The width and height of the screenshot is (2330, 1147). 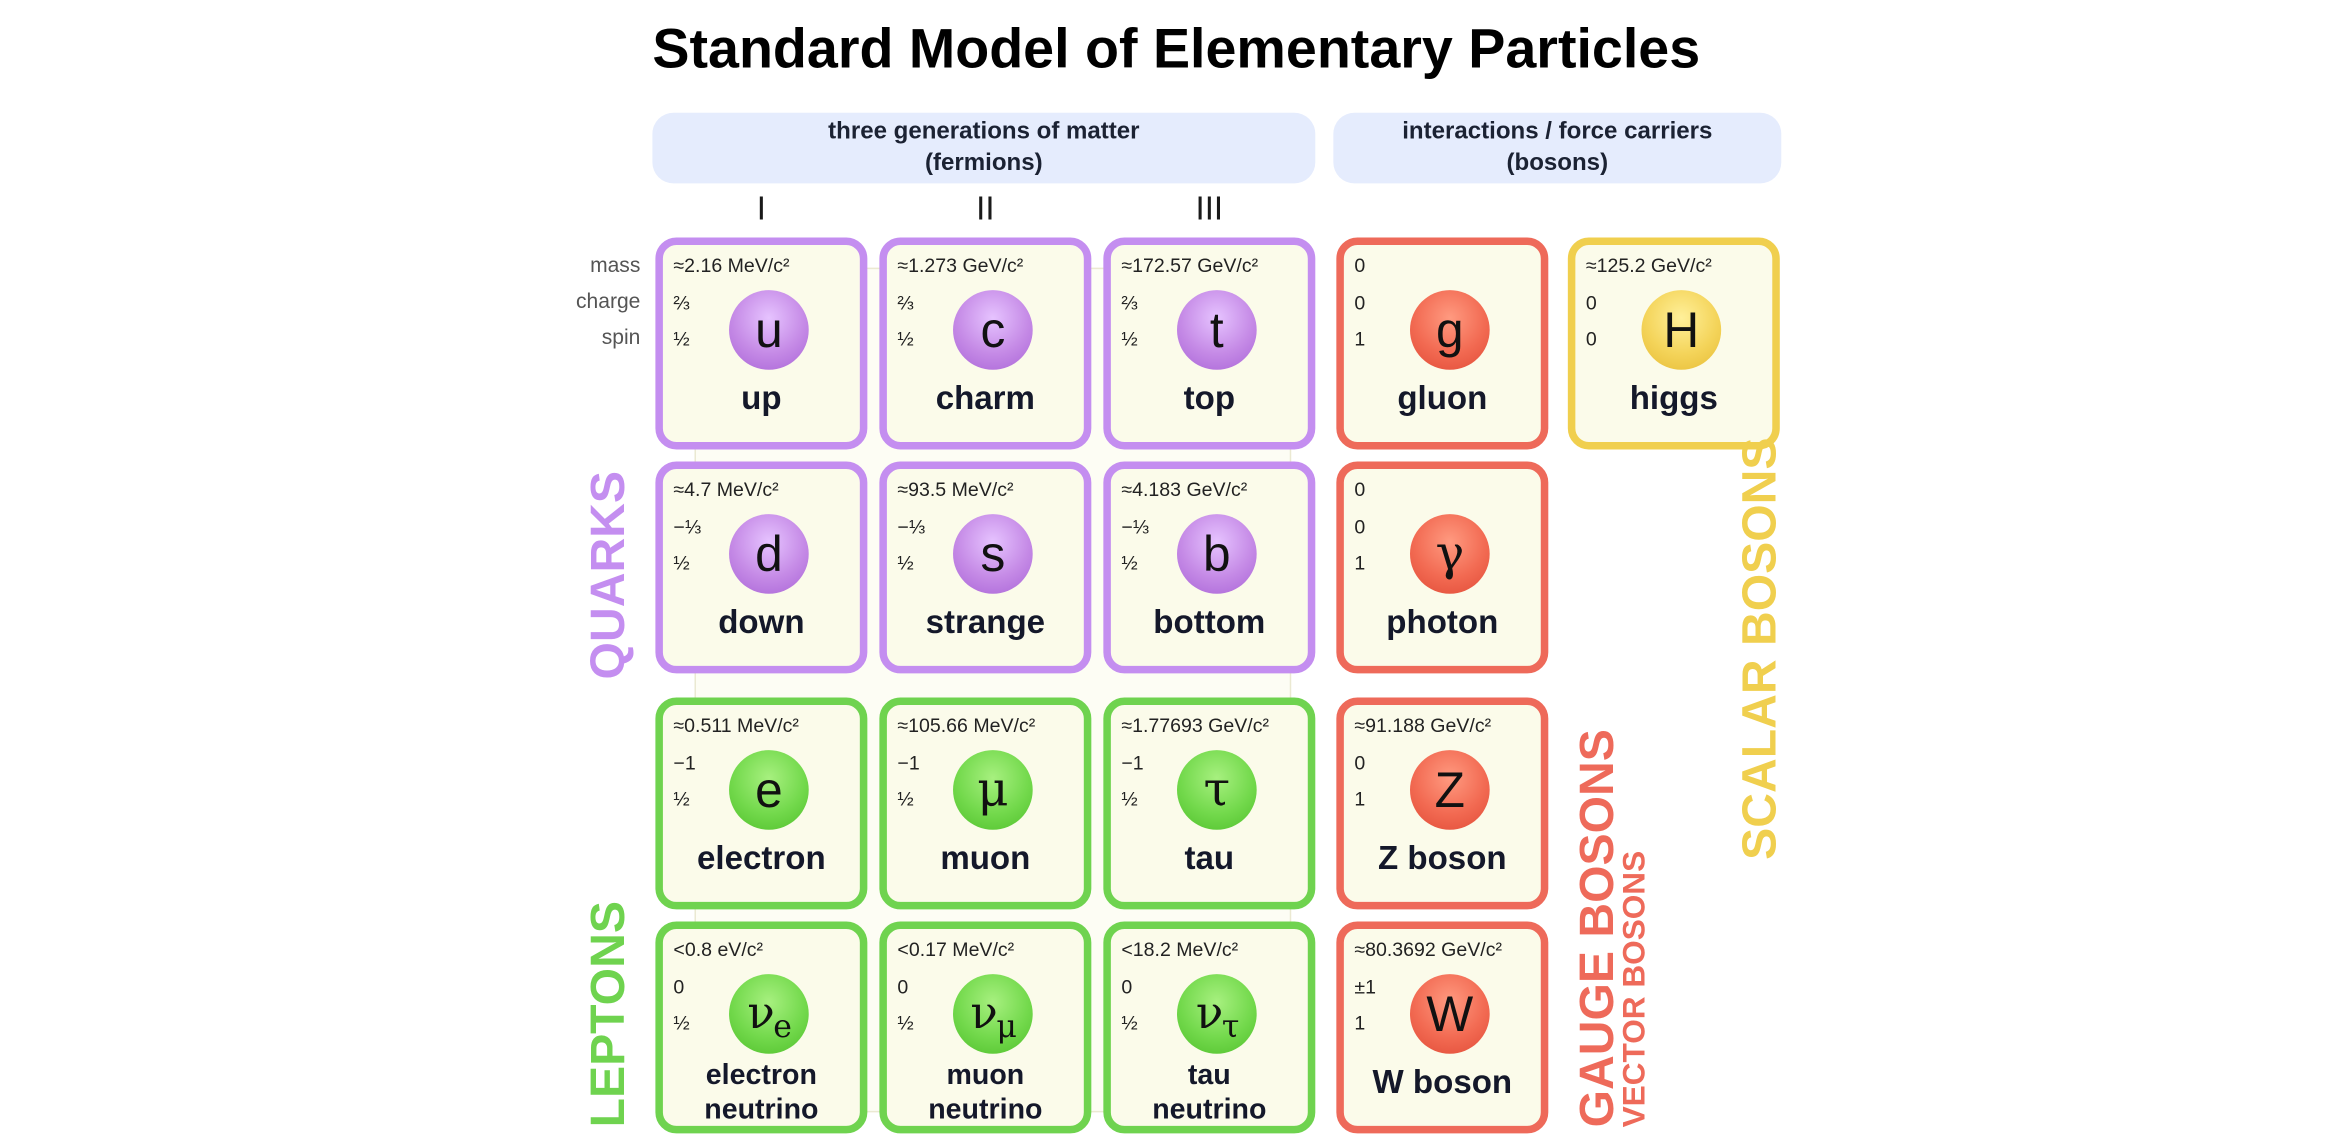 I want to click on mass-value: ≈4.183 GeV/c², so click(x=1184, y=489).